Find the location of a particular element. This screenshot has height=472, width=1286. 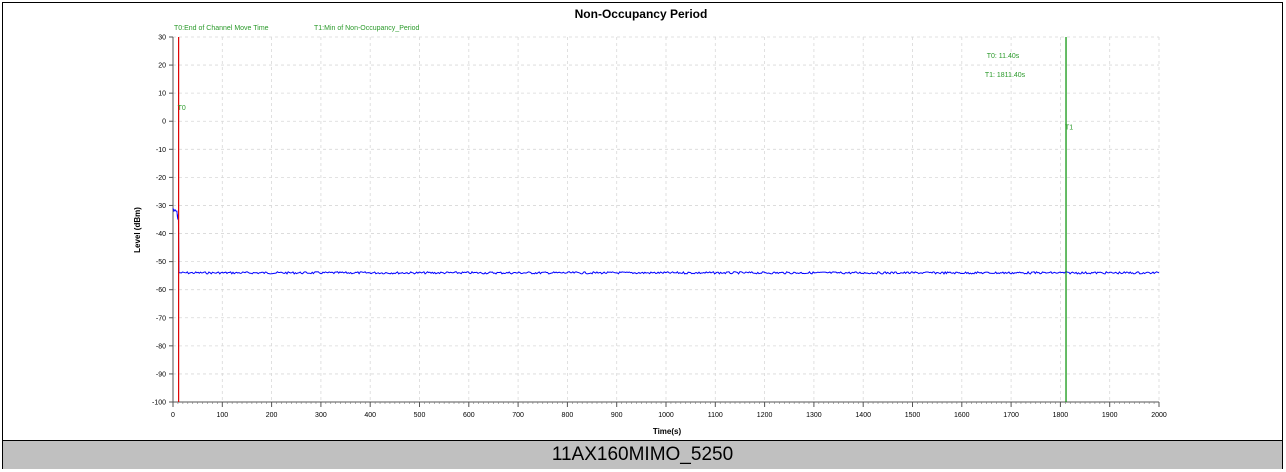

y-tick-label: -70 is located at coordinates (161, 318).